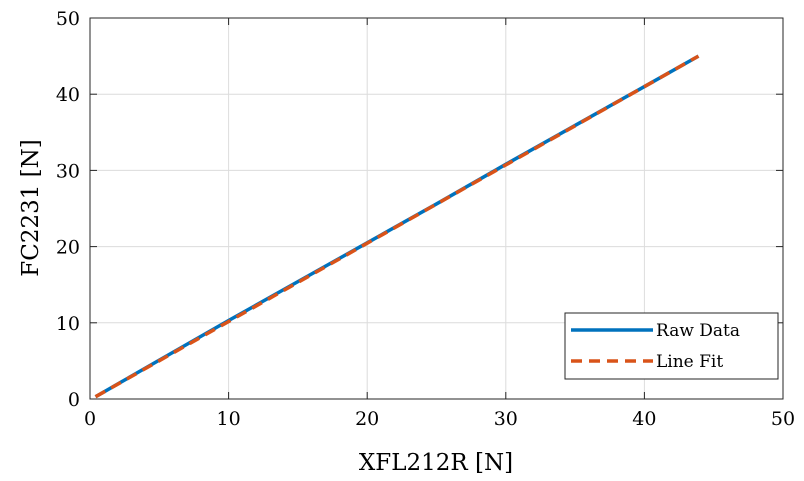 This screenshot has height=481, width=804. I want to click on y-axis-label: FC2231 [N], so click(31, 207).